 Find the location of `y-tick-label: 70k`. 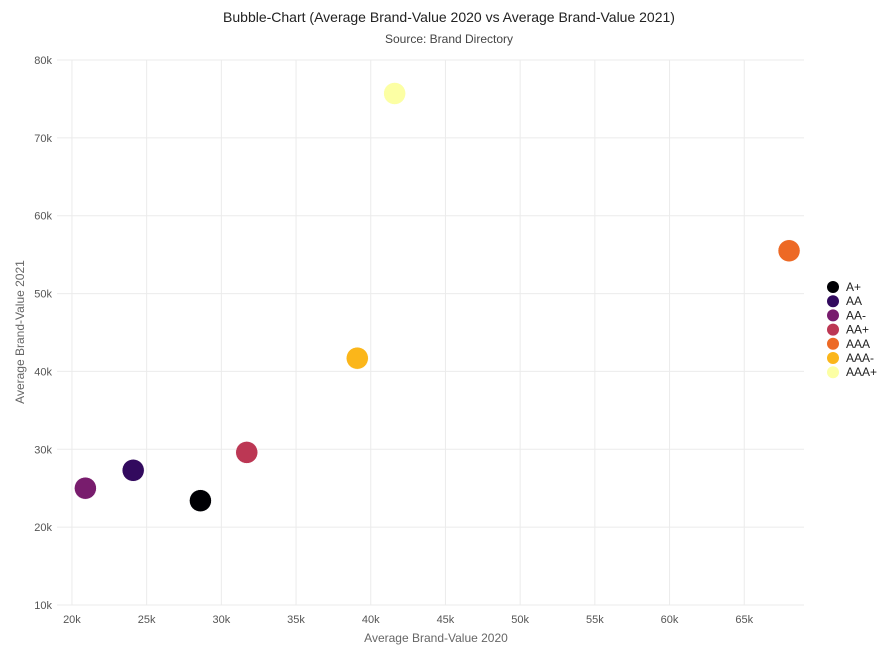

y-tick-label: 70k is located at coordinates (43, 139).